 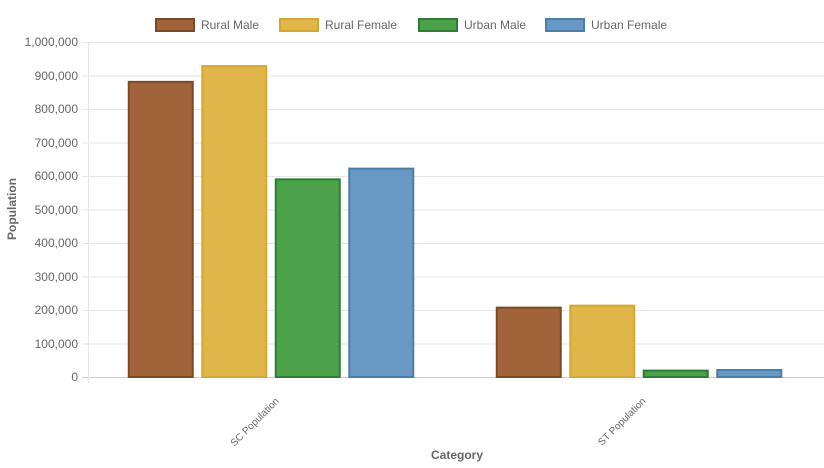 What do you see at coordinates (56, 276) in the screenshot?
I see `y-tick-label: 300,000` at bounding box center [56, 276].